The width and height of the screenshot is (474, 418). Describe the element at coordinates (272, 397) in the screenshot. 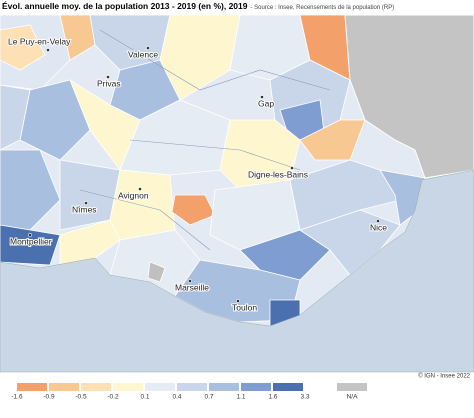

I see `legend-label: 1.6` at that location.